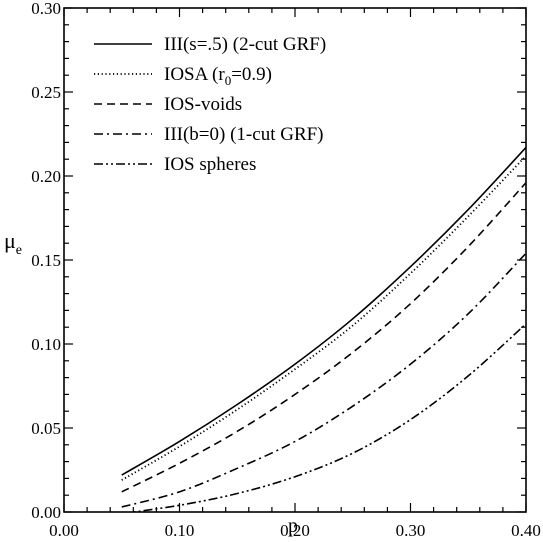 This screenshot has height=542, width=543. I want to click on y-tick-labels: 0.00 0.05 0.10 0.15 0.20 0.25 0.30, so click(46, 261).